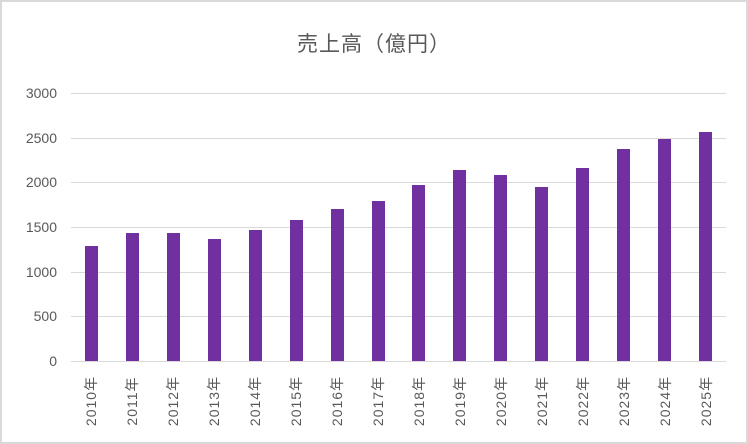  What do you see at coordinates (623, 401) in the screenshot?
I see `x-axis-label: 2023年` at bounding box center [623, 401].